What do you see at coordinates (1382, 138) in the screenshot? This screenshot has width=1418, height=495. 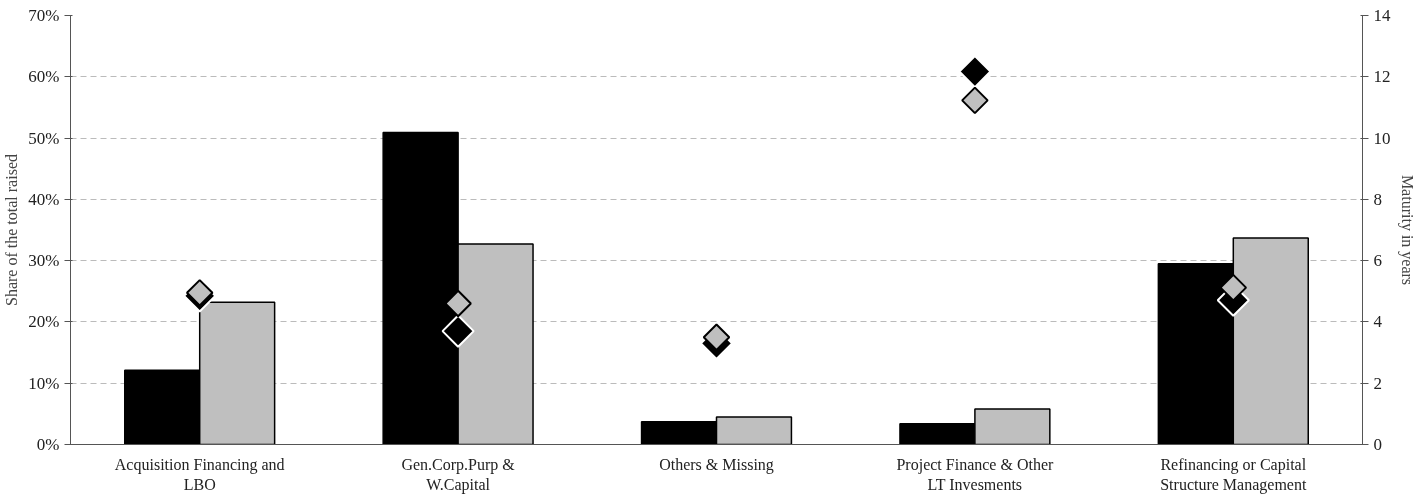 I see `y2-tick-label: 10` at bounding box center [1382, 138].